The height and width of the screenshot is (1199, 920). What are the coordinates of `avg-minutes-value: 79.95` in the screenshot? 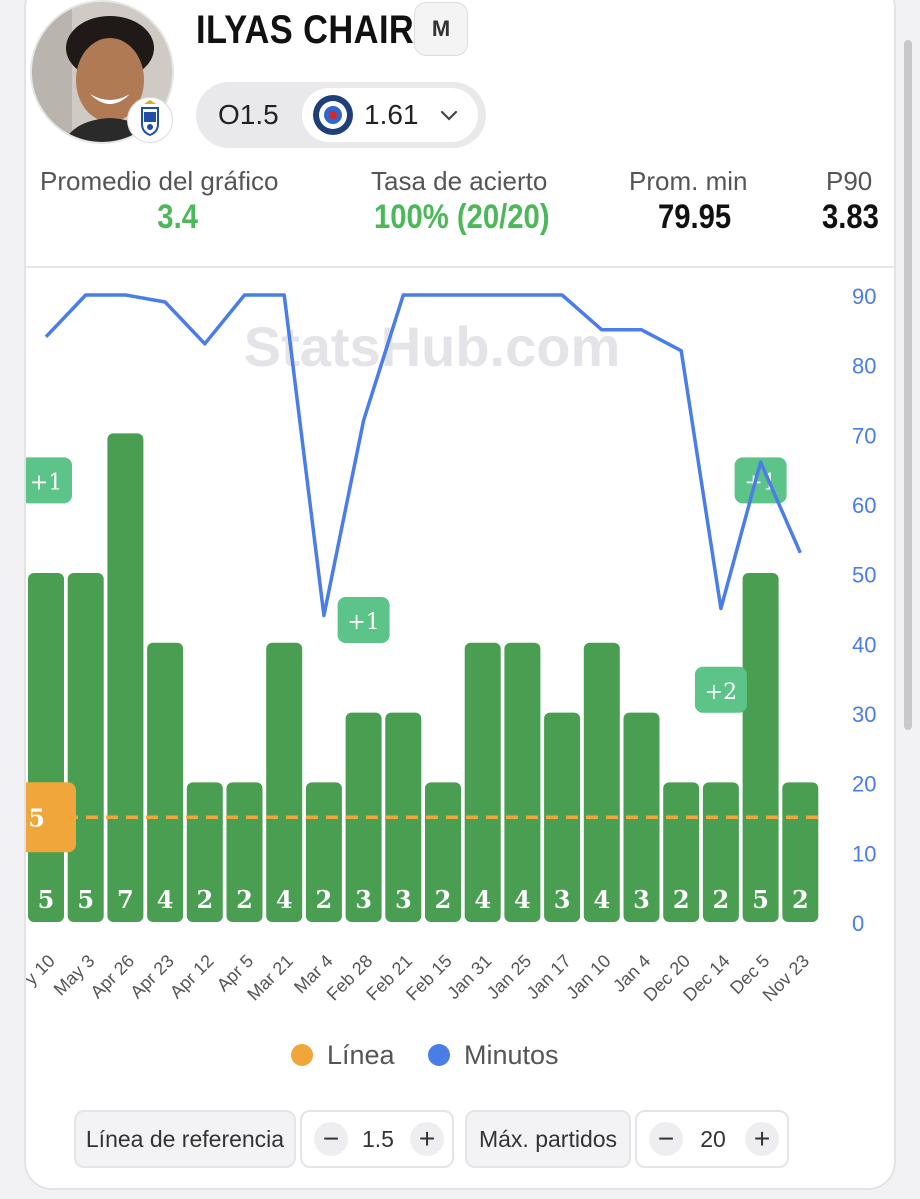 It's located at (695, 217).